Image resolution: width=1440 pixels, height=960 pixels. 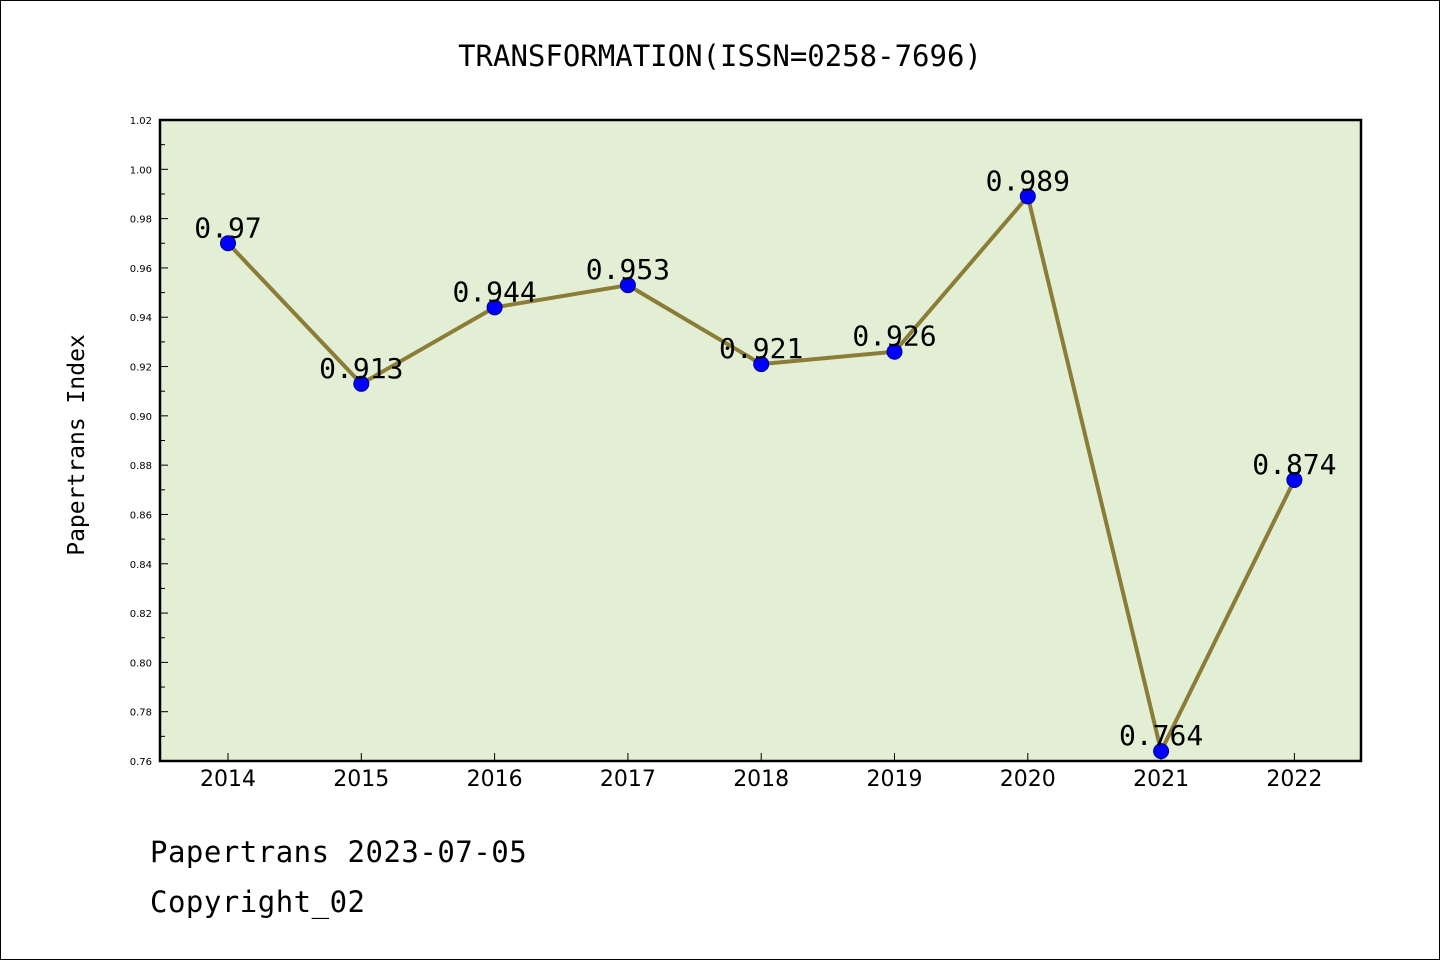 What do you see at coordinates (141, 368) in the screenshot?
I see `y-tick-label: 0.92` at bounding box center [141, 368].